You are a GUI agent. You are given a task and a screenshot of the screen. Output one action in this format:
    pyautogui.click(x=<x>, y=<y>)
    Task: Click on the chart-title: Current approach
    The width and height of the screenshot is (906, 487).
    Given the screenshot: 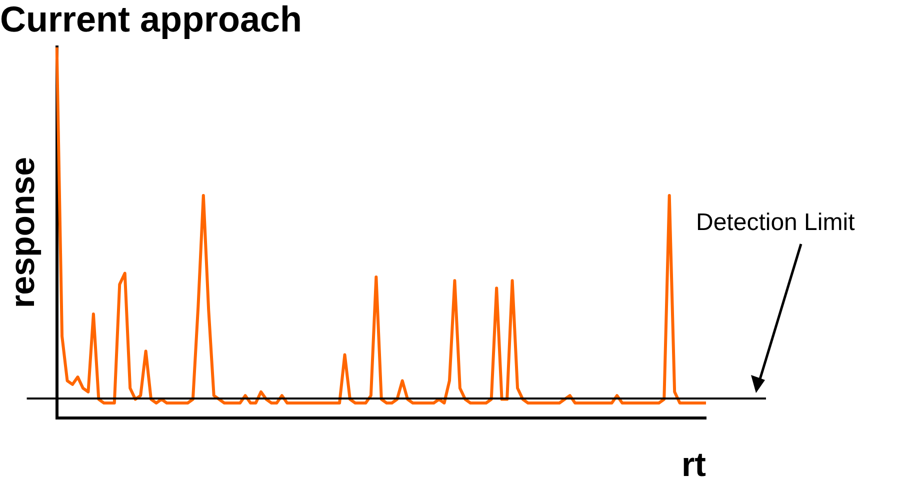 What is the action you would take?
    pyautogui.click(x=151, y=20)
    